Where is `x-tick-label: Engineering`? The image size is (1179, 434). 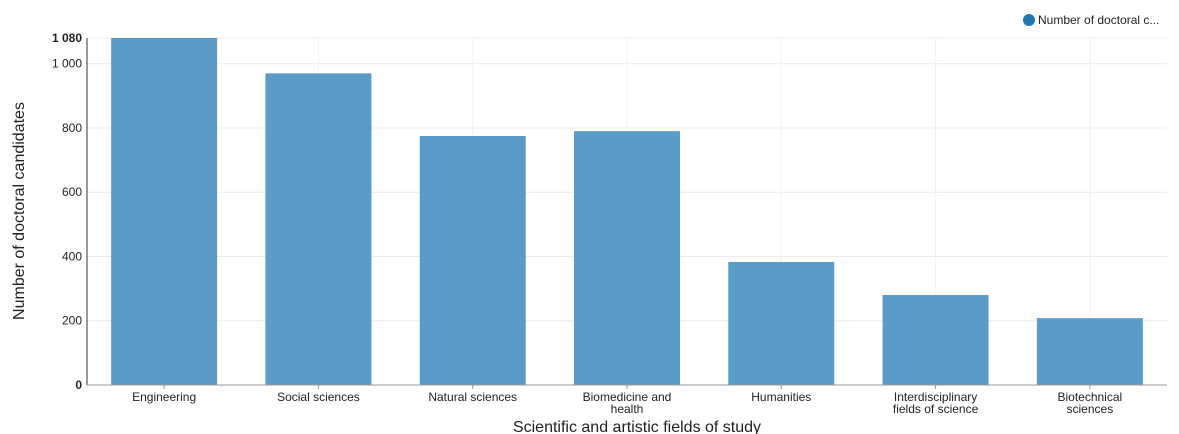
x-tick-label: Engineering is located at coordinates (164, 397).